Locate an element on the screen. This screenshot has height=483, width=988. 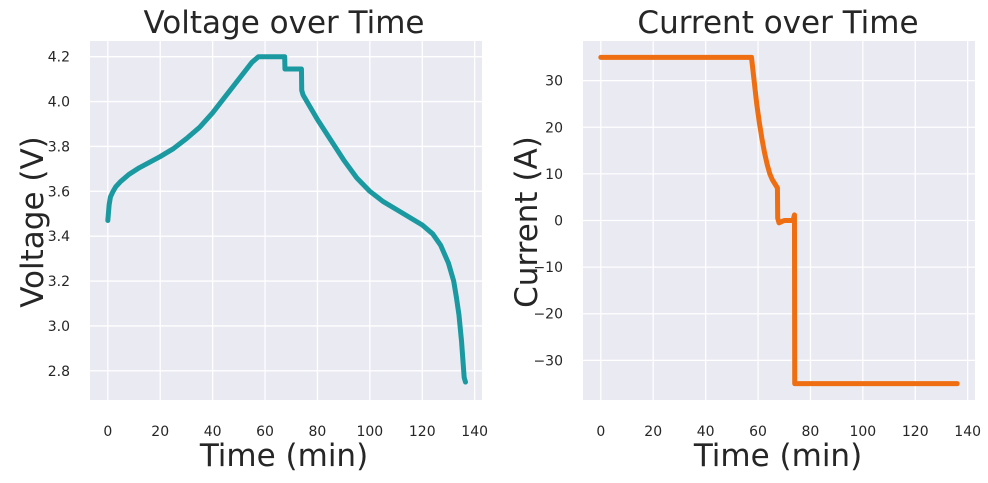
voltage-y-axis-label: Voltage (V) is located at coordinates (33, 222).